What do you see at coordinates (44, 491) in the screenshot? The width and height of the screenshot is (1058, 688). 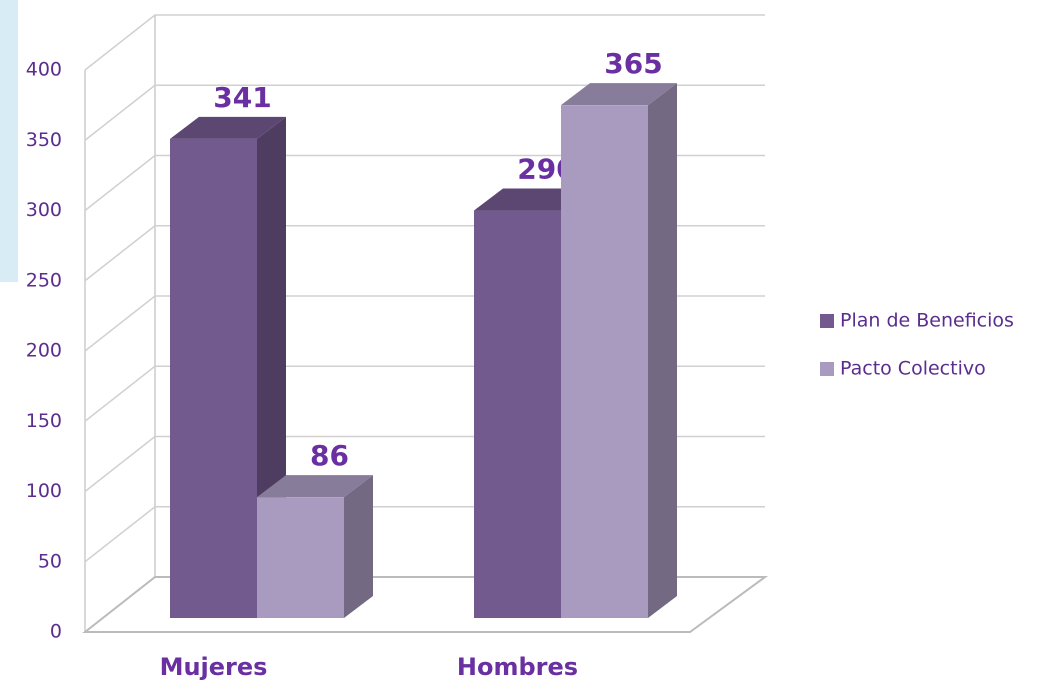 I see `y-tick-label: 100` at bounding box center [44, 491].